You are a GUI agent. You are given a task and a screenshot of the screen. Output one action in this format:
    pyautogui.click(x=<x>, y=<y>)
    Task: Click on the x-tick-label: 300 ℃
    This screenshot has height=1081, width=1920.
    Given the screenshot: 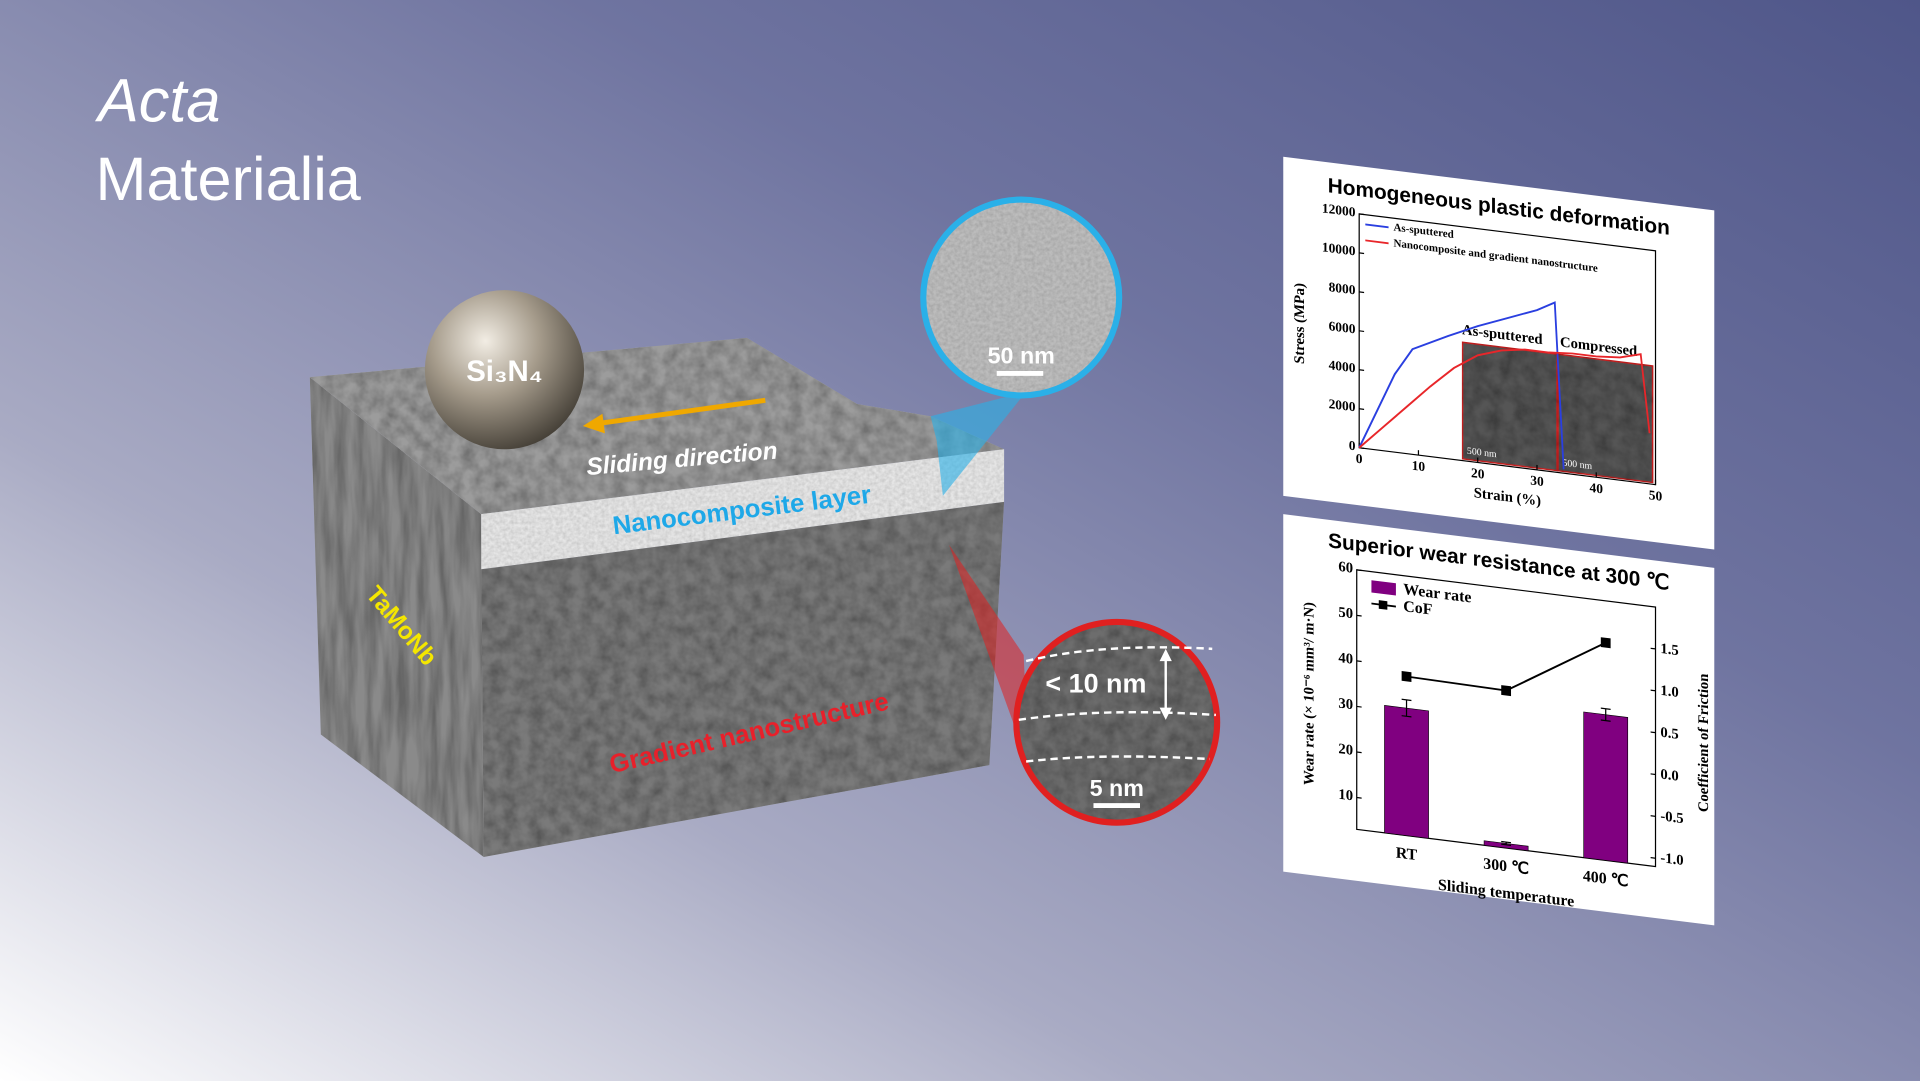 What is the action you would take?
    pyautogui.click(x=1506, y=866)
    